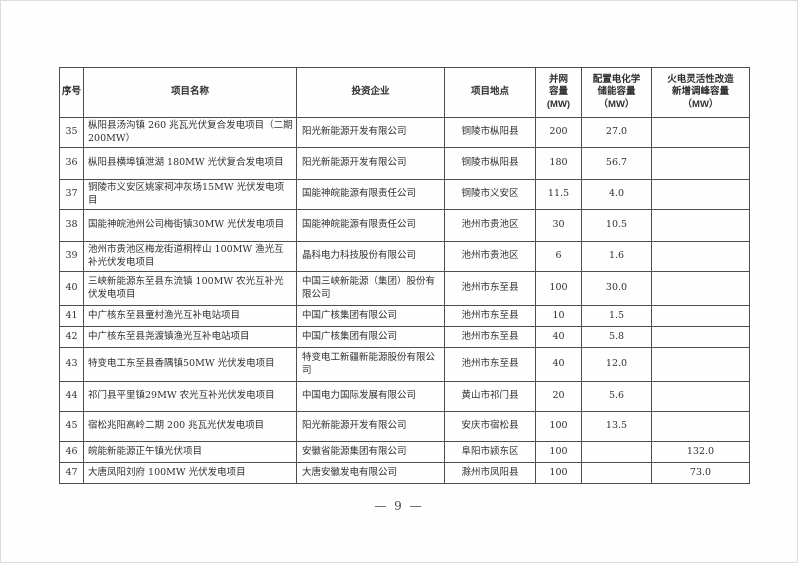  I want to click on cell-seq: 37, so click(71, 194).